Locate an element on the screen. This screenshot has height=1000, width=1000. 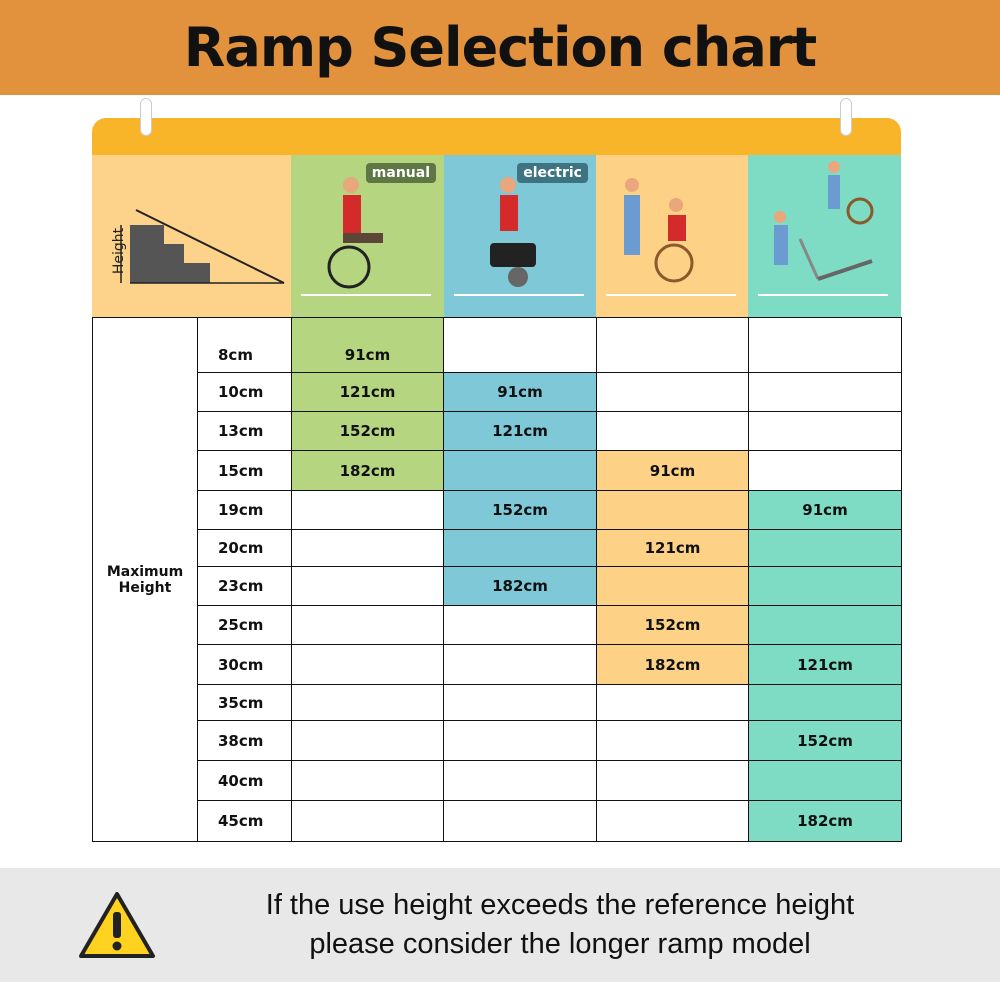
electric-wheelchair-header: electric is located at coordinates (520, 236).